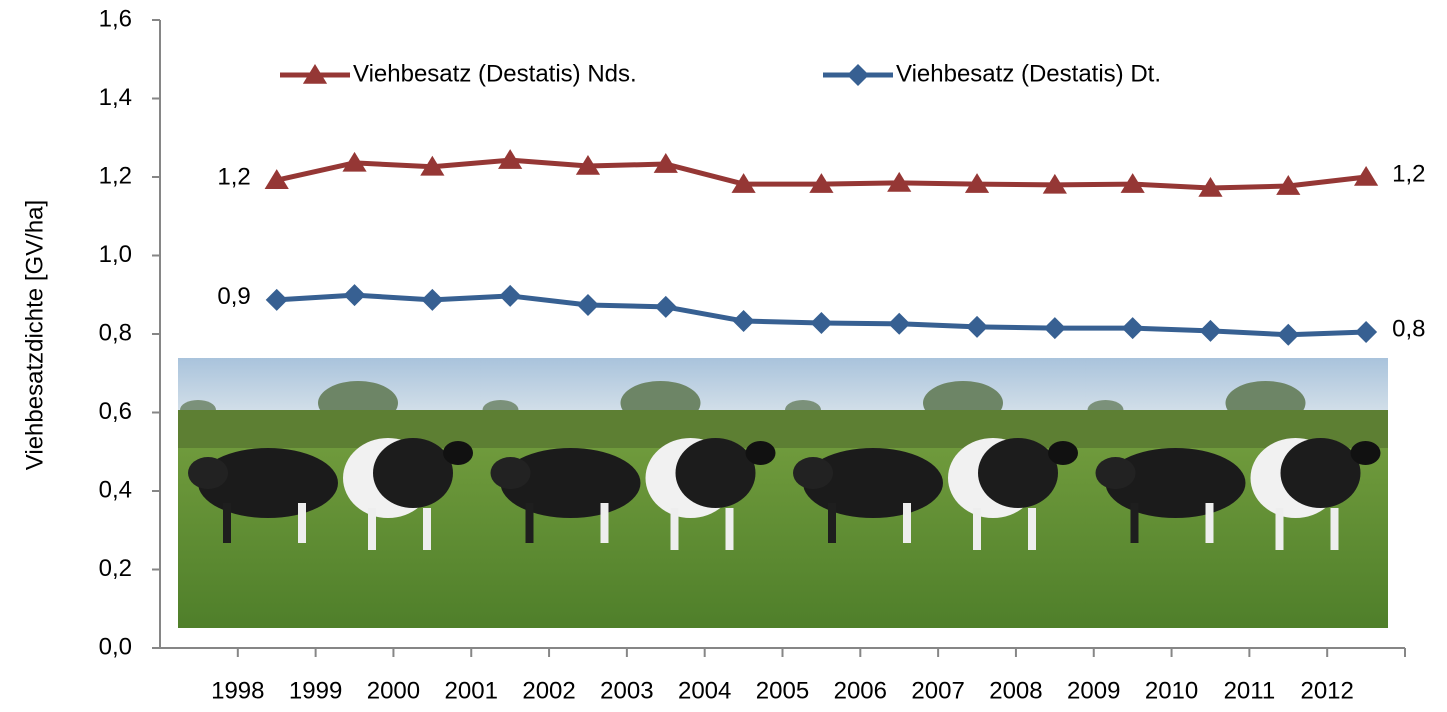 This screenshot has height=712, width=1447. I want to click on x-tick-label: 2003, so click(626, 690).